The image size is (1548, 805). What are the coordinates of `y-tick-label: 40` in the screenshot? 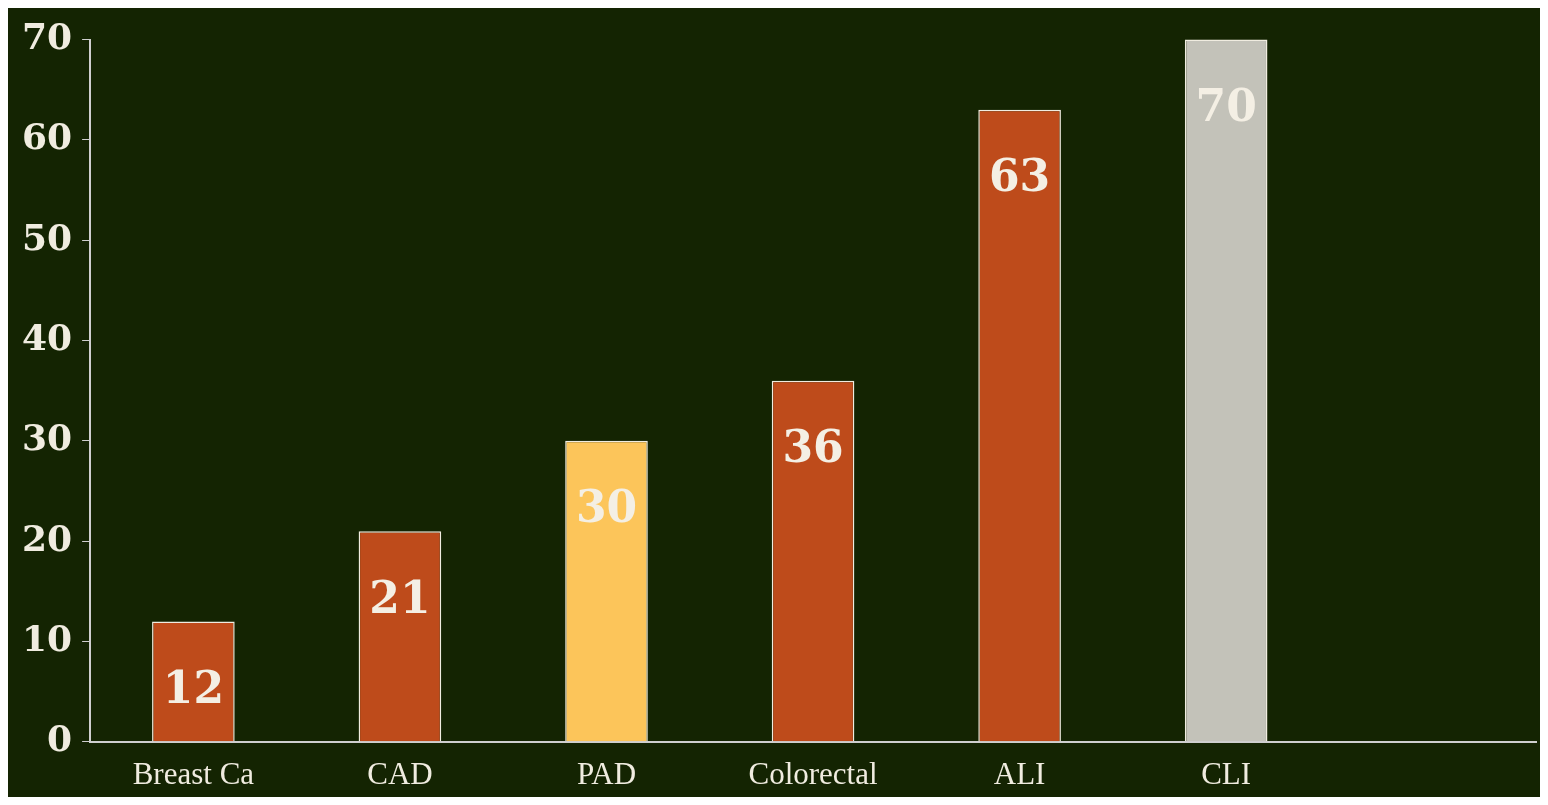 It's located at (47, 336).